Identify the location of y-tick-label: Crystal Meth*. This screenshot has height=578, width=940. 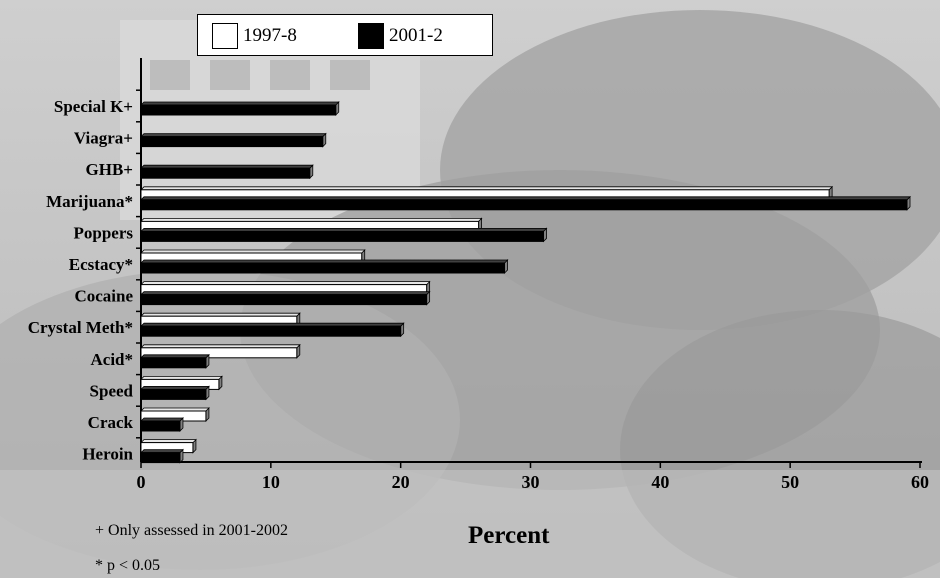
(80, 327).